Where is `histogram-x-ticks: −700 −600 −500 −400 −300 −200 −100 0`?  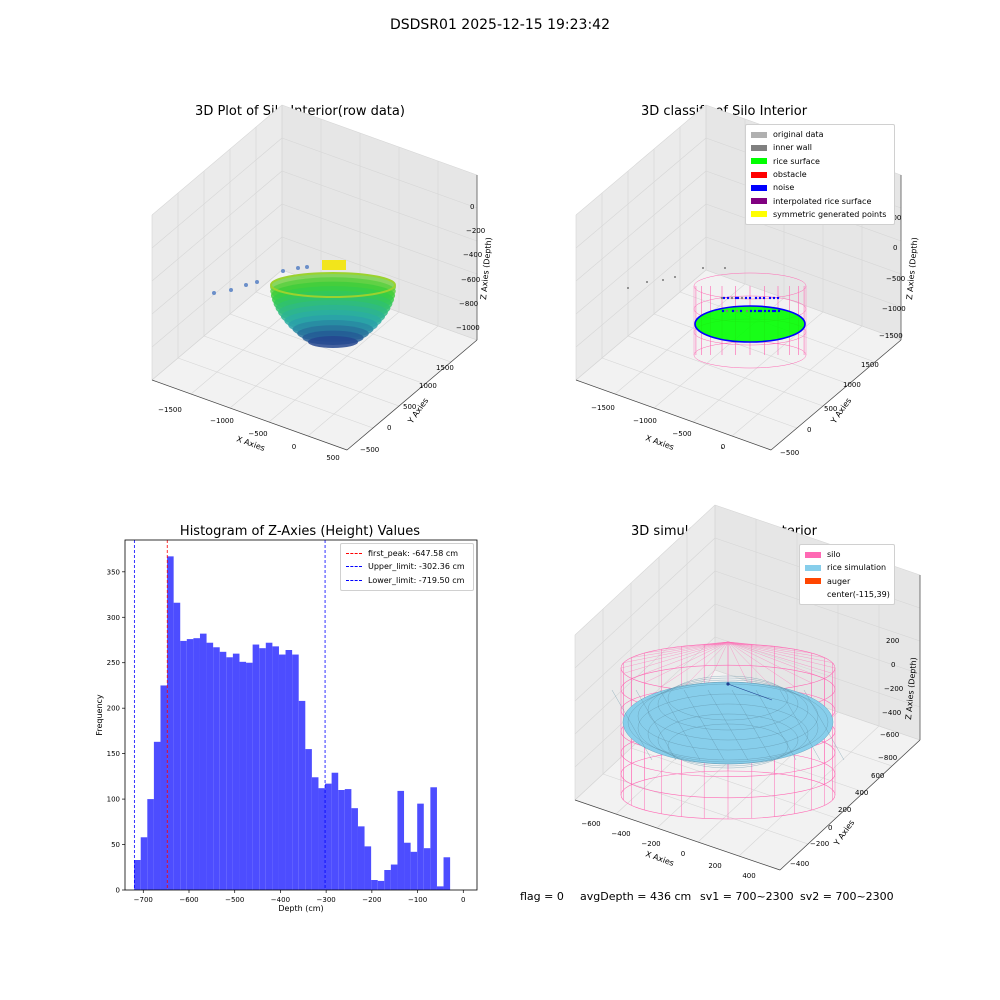
histogram-x-ticks: −700 −600 −500 −400 −300 −200 −100 0 is located at coordinates (300, 897).